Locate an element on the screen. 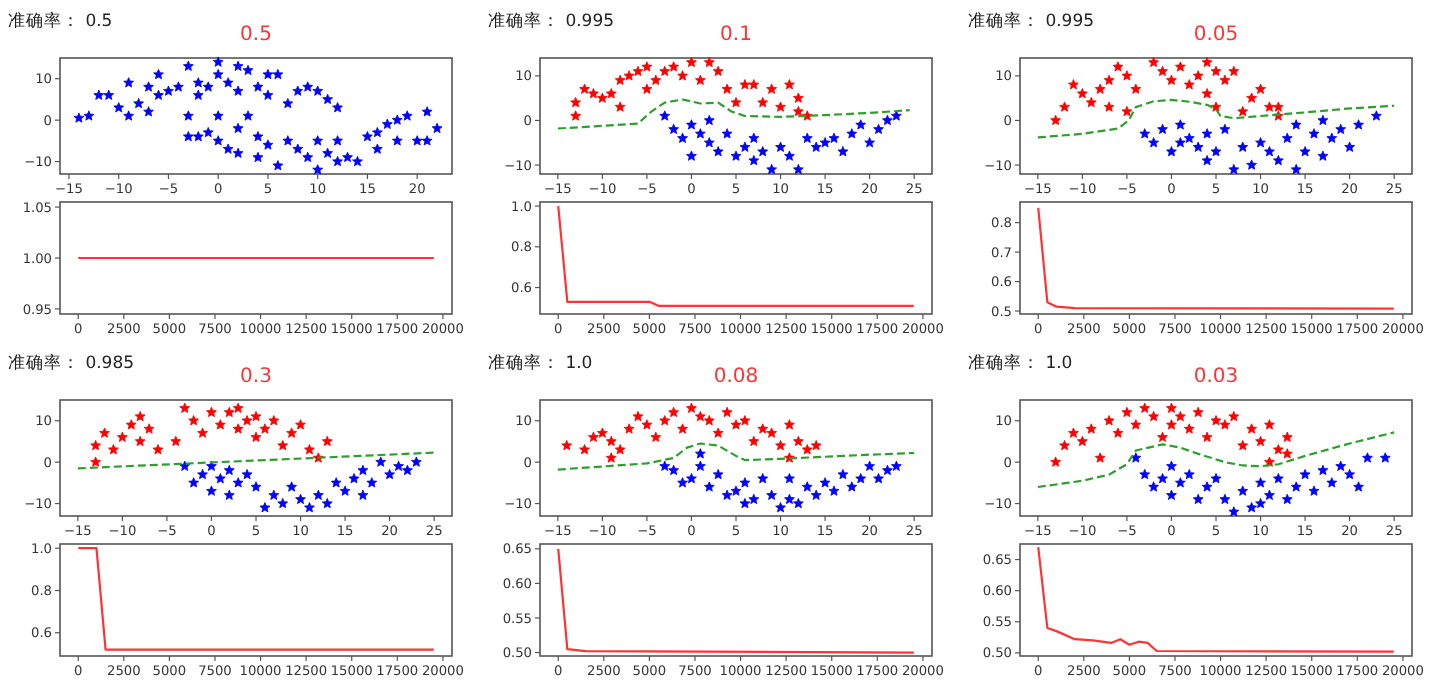 This screenshot has height=684, width=1440. chart-title: 0.08 is located at coordinates (736, 377).